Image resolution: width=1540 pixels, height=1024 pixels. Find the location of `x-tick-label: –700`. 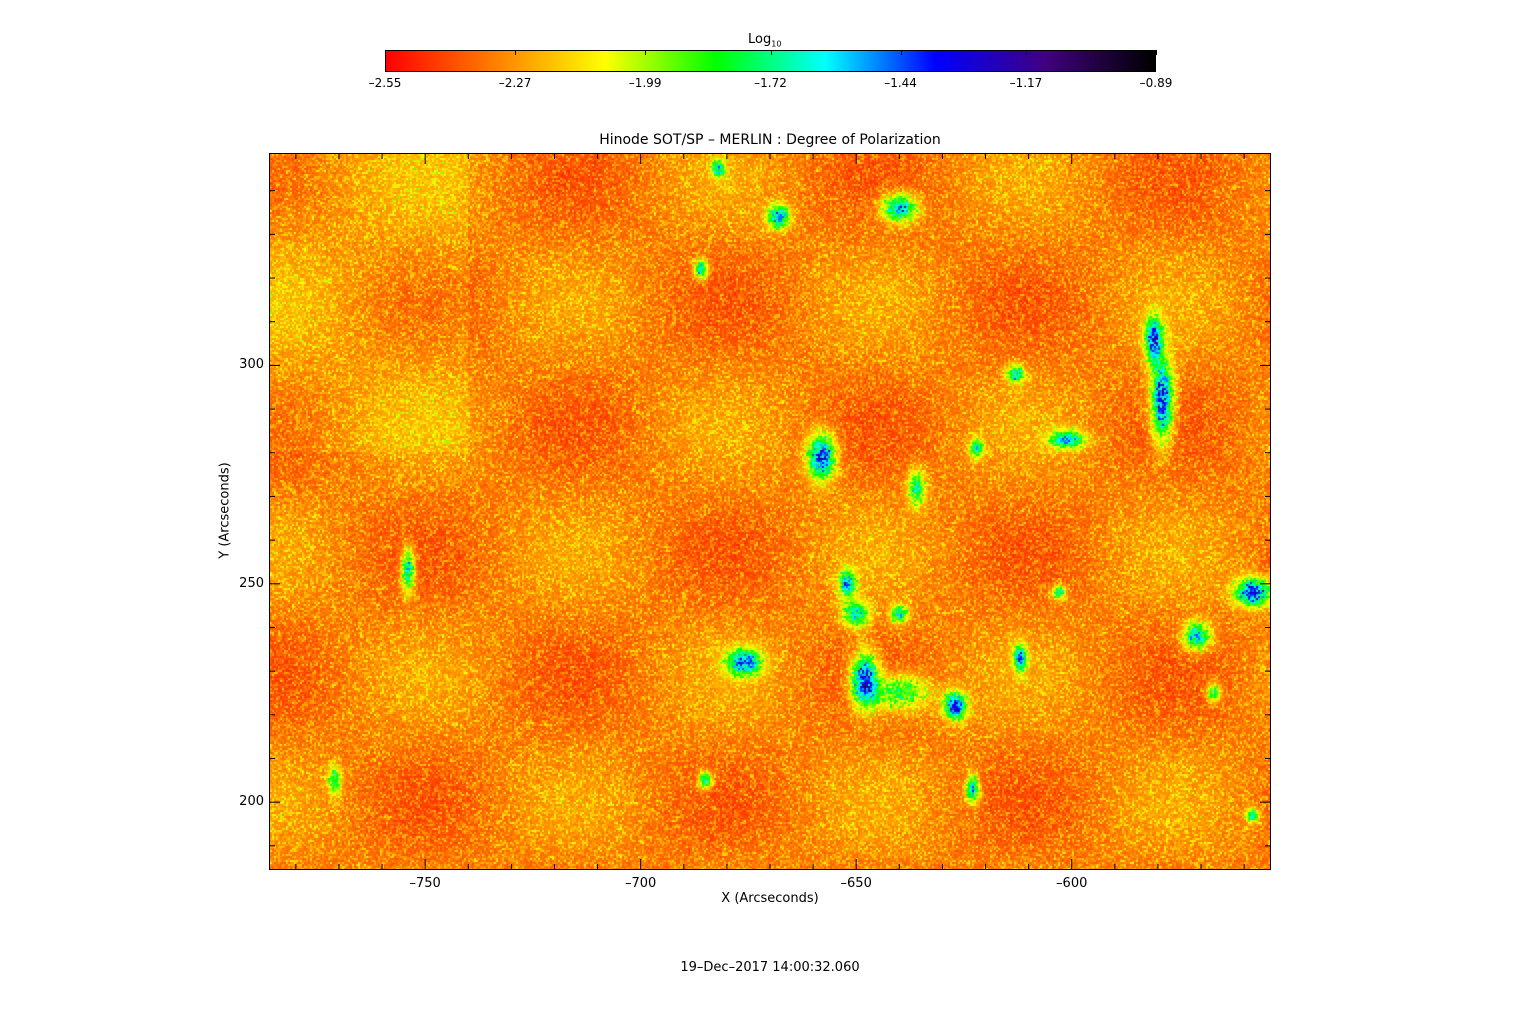

x-tick-label: –700 is located at coordinates (641, 883).